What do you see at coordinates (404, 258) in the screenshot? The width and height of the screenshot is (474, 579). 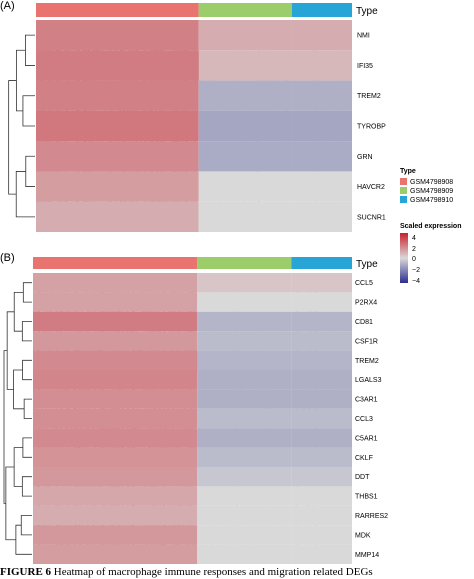 I see `legend-color-scale-bar` at bounding box center [404, 258].